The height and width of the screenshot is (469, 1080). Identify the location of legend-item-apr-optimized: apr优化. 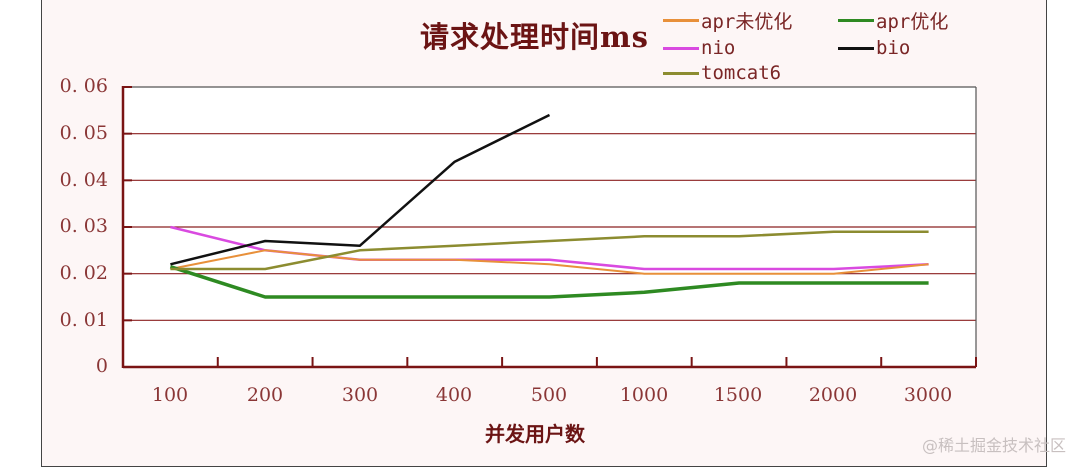
(893, 21).